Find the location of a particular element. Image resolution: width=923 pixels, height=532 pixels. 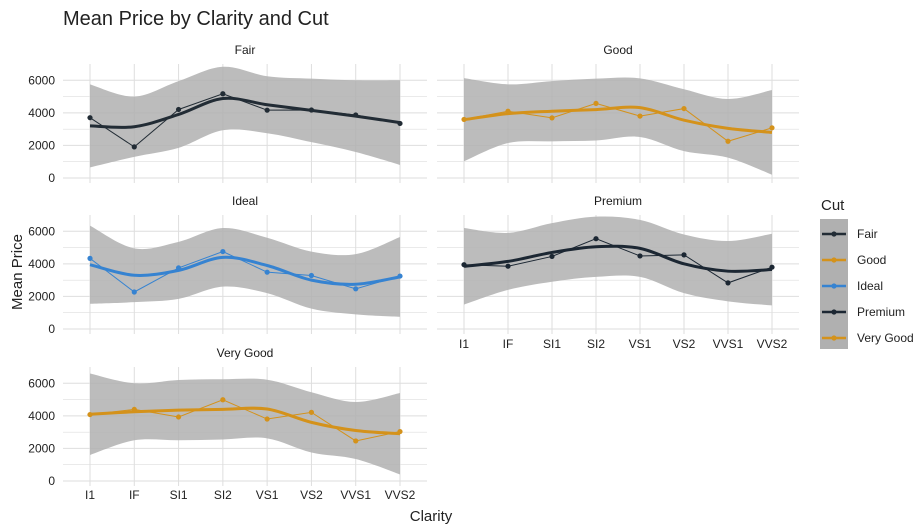

trend-line-premium is located at coordinates (618, 258).